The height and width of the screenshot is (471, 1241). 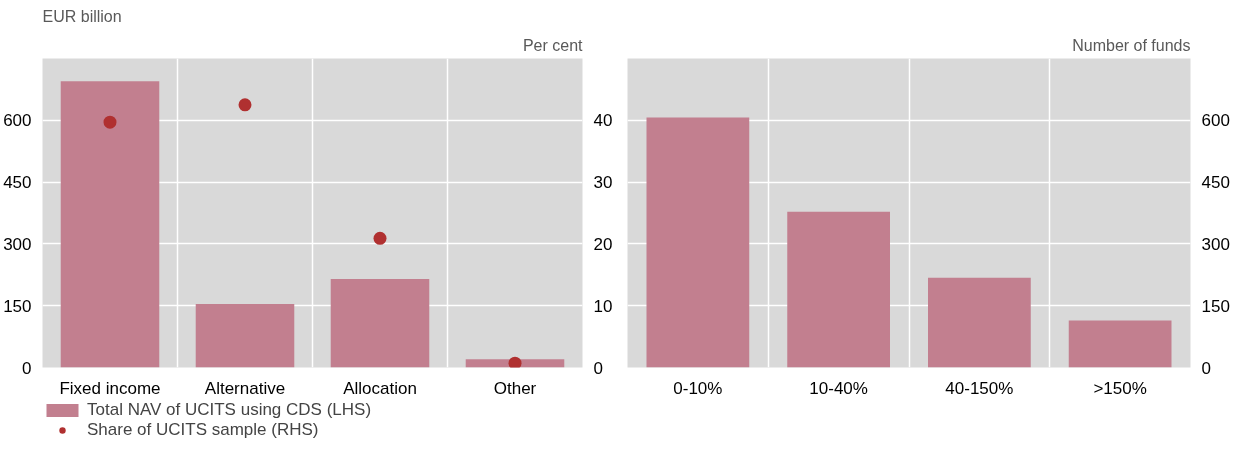 What do you see at coordinates (82, 16) in the screenshot?
I see `y-axis-title: EUR billion` at bounding box center [82, 16].